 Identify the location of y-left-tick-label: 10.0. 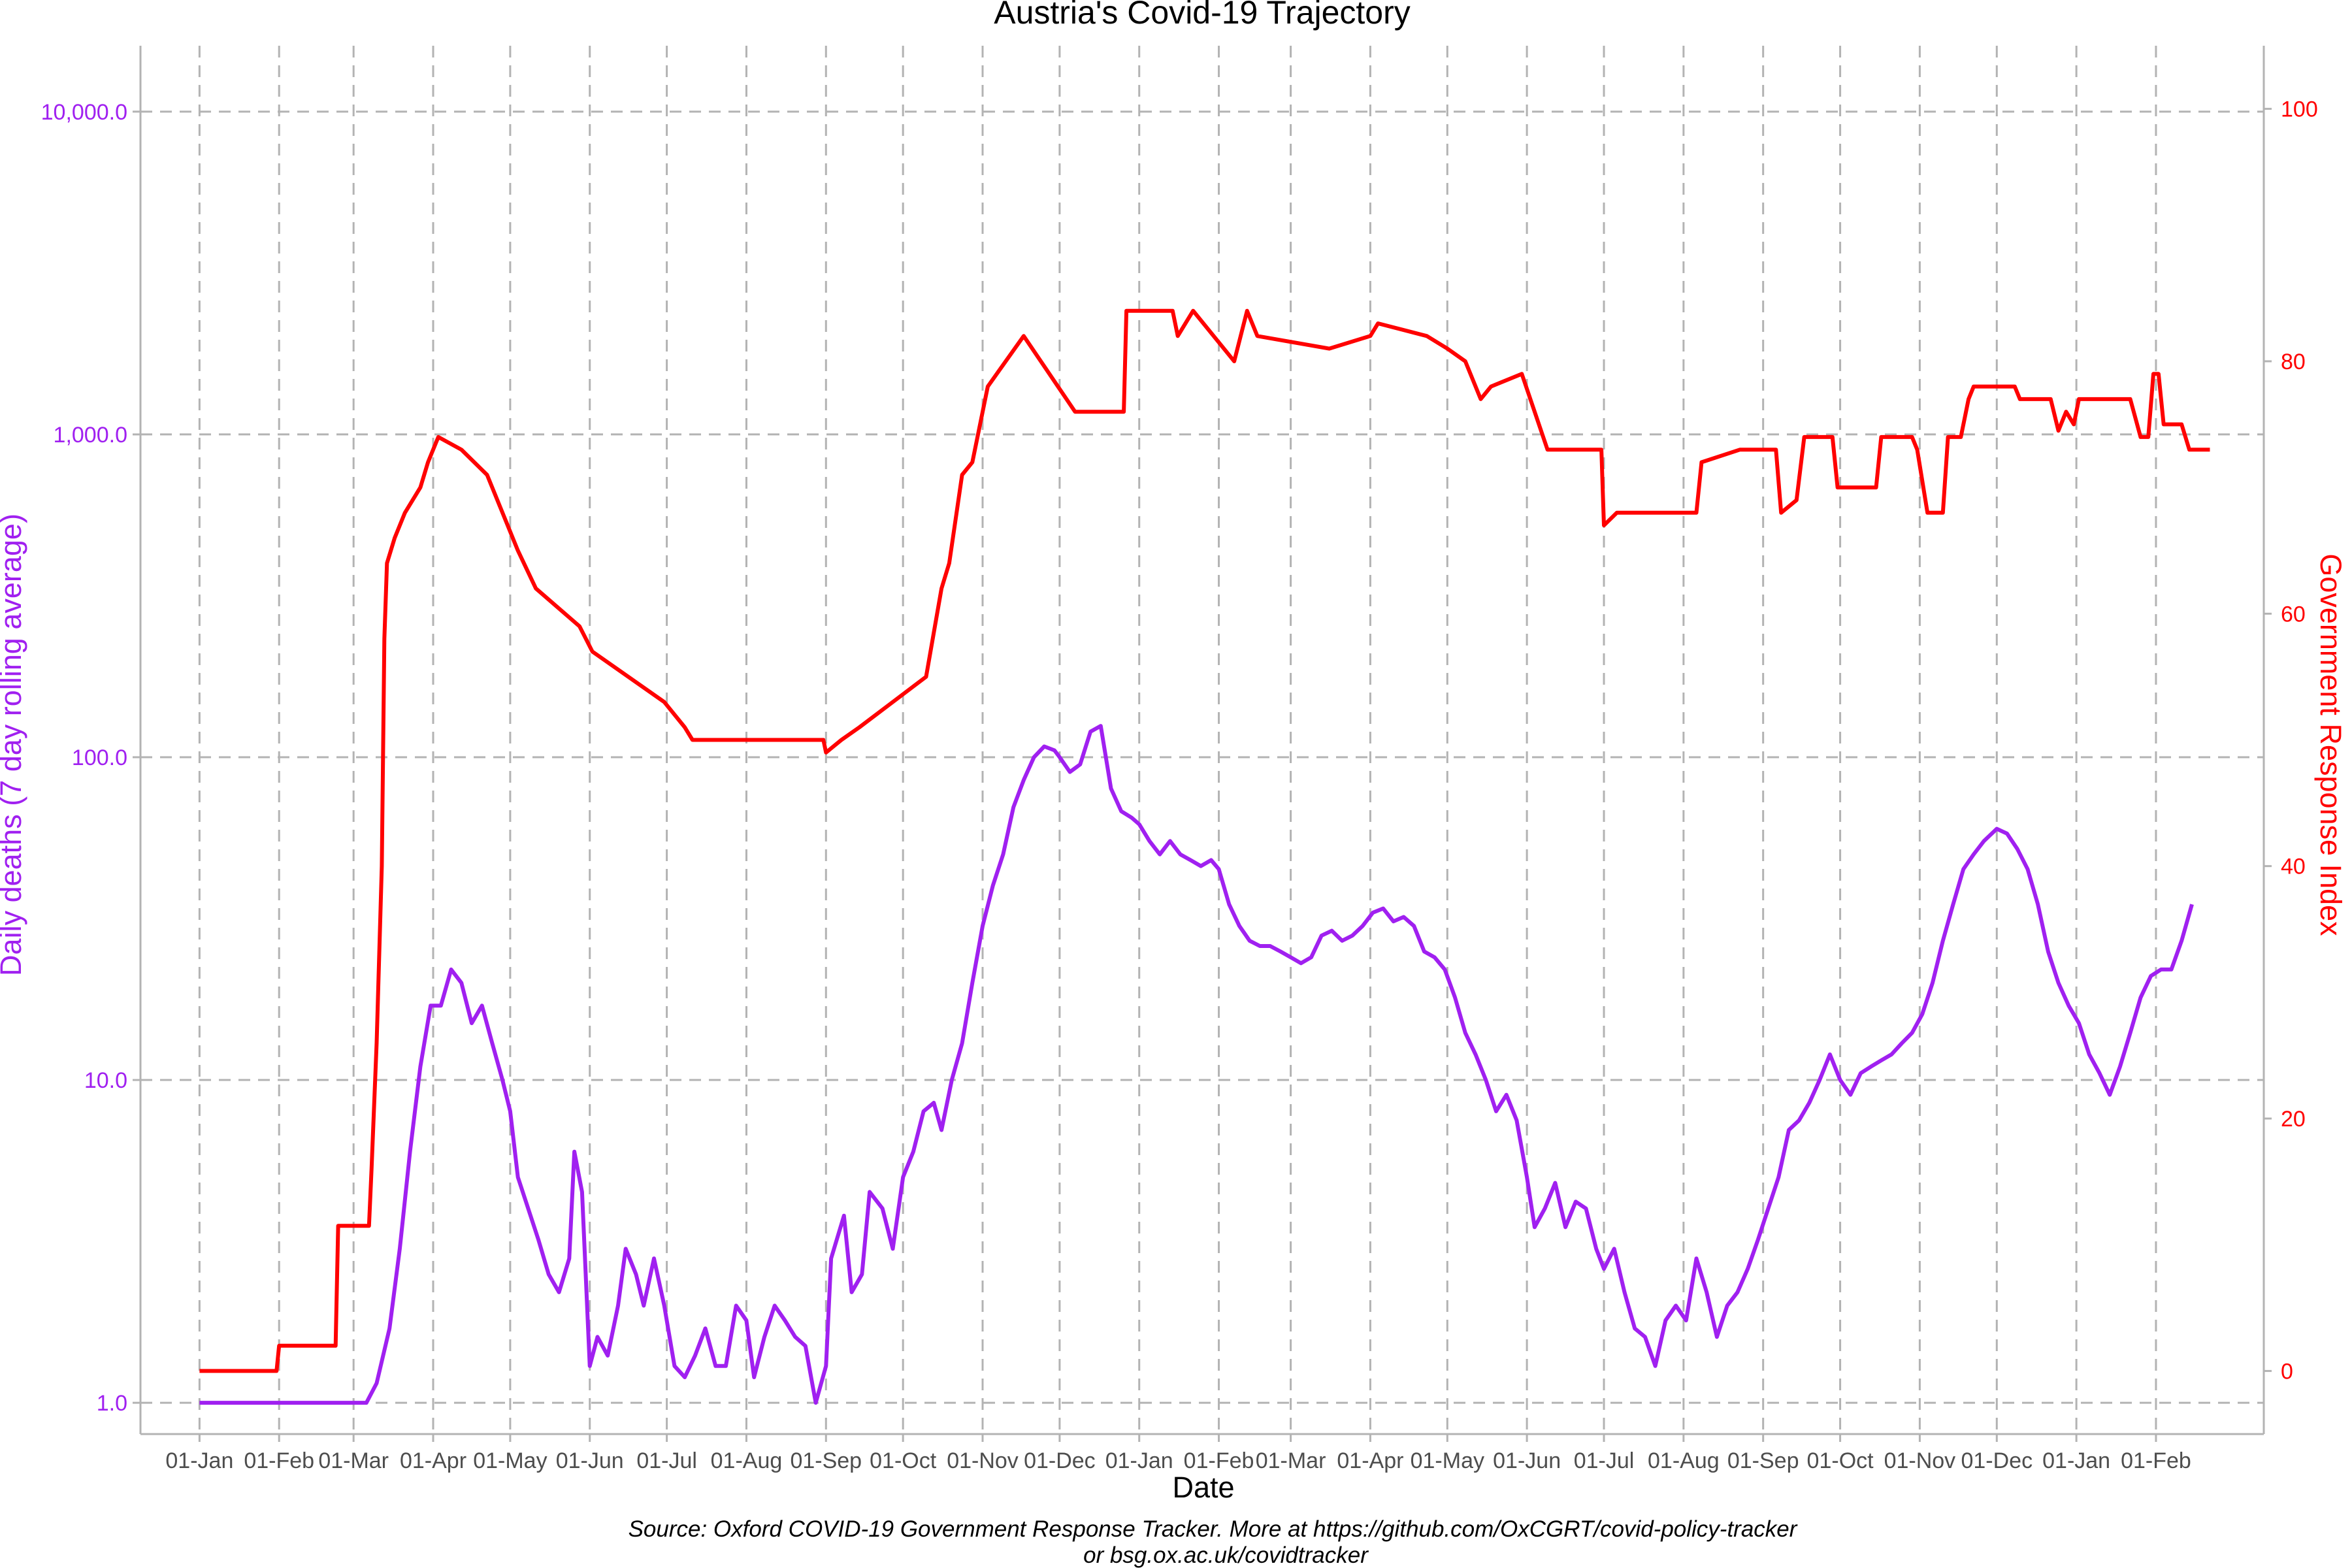
(105, 1080).